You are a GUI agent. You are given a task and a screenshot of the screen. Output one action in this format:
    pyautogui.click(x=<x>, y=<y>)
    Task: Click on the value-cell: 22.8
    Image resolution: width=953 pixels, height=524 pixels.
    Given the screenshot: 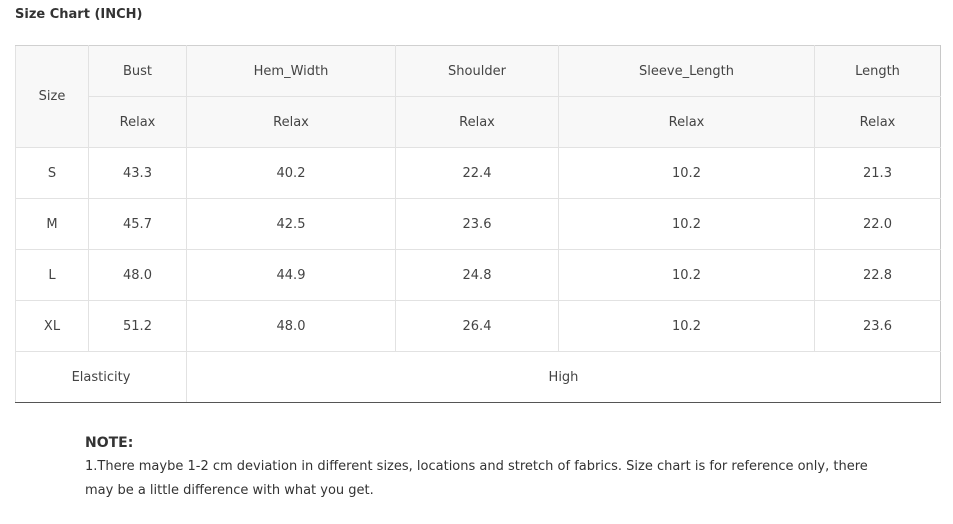 What is the action you would take?
    pyautogui.click(x=877, y=275)
    